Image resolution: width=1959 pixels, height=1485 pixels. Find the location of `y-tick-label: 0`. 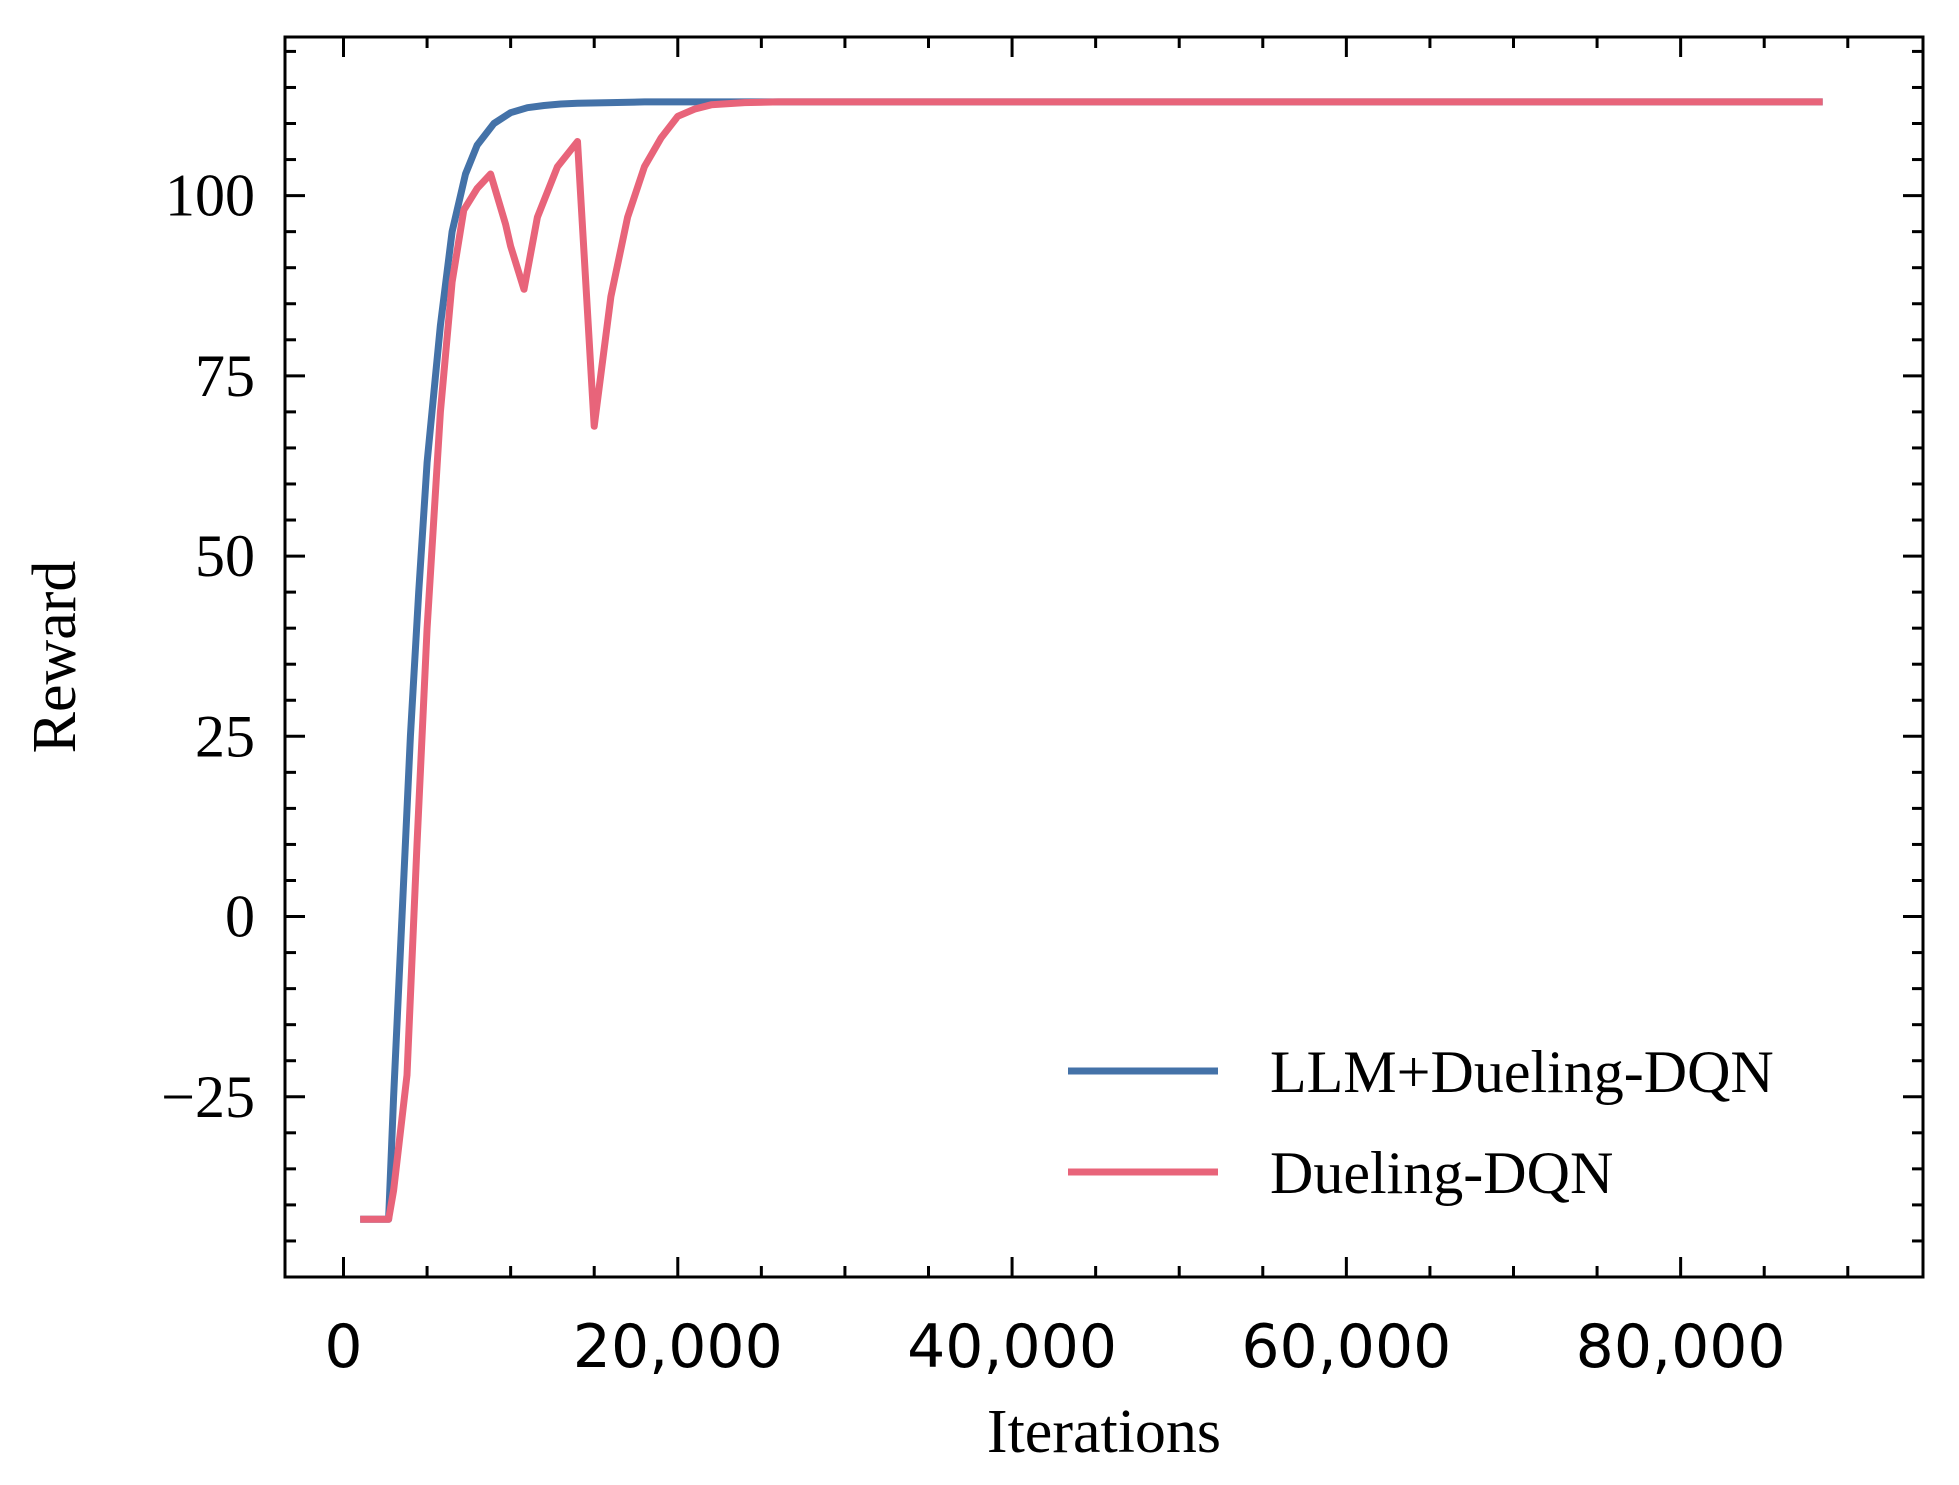

y-tick-label: 0 is located at coordinates (240, 917).